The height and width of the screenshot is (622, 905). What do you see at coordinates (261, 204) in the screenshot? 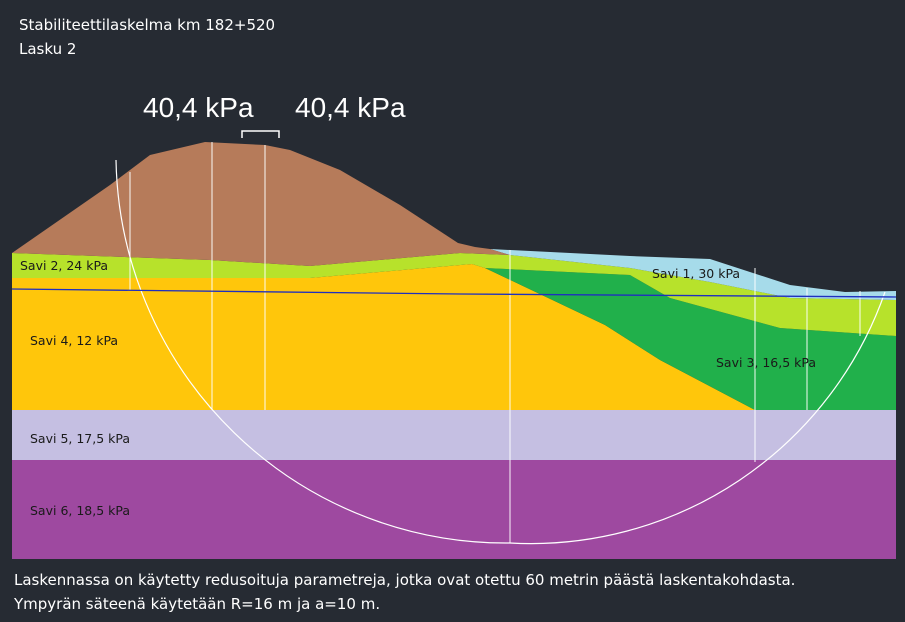
I see `embankment` at bounding box center [261, 204].